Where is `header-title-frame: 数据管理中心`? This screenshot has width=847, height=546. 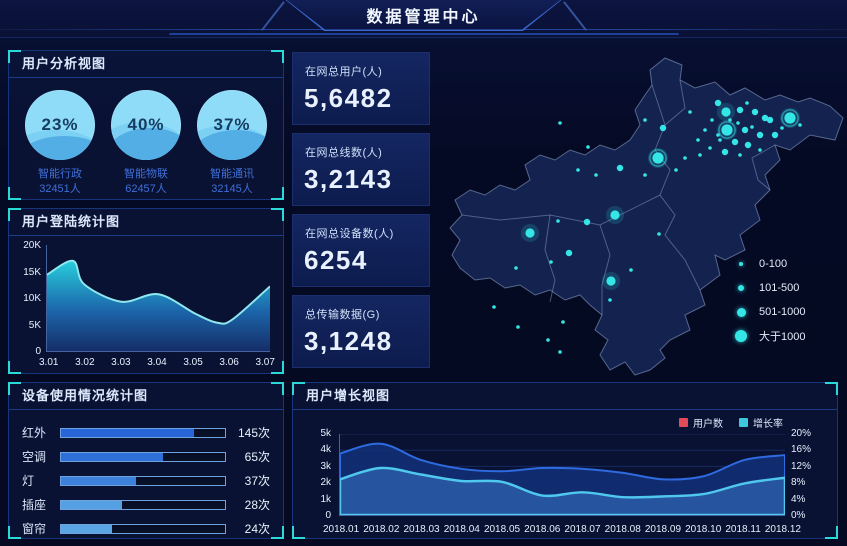
header-title-frame: 数据管理中心 is located at coordinates (423, 15).